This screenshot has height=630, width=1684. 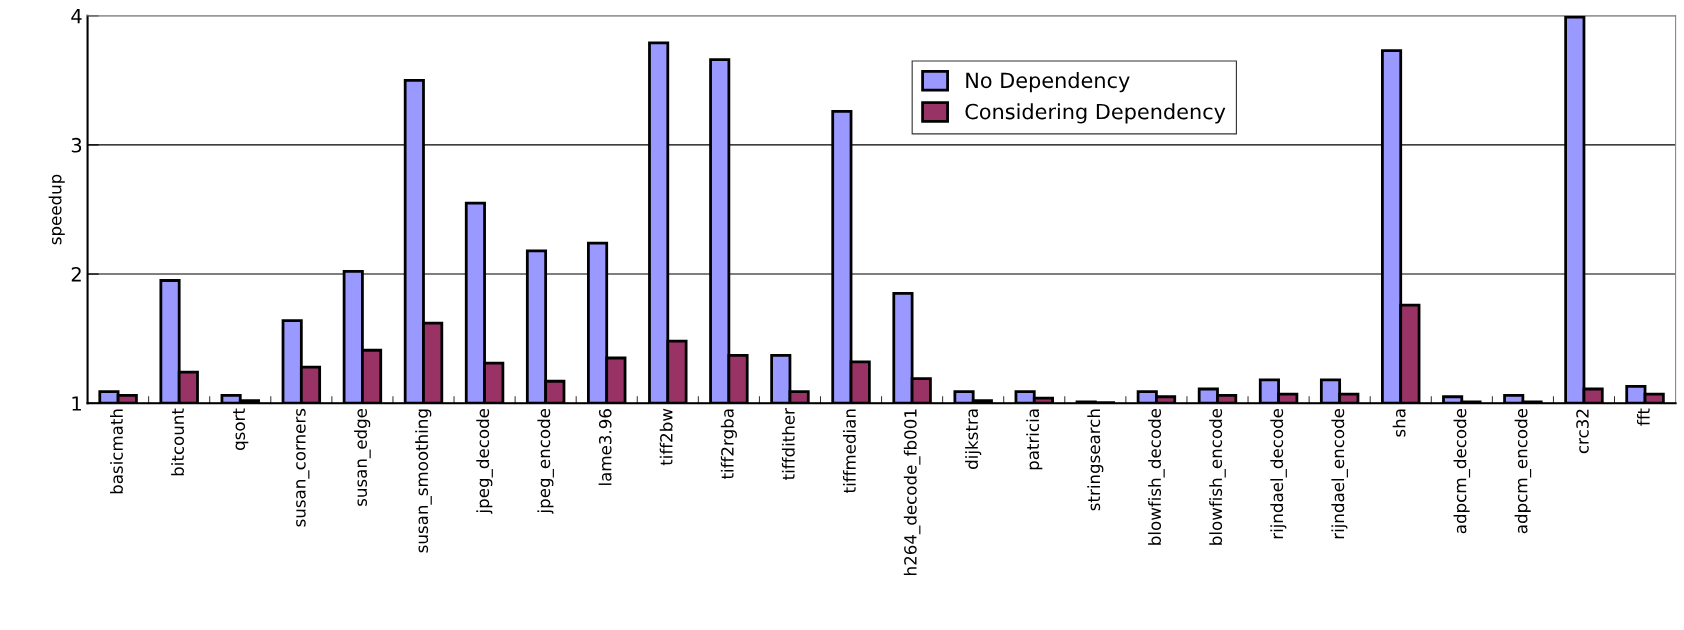 What do you see at coordinates (76, 403) in the screenshot?
I see `y-tick-label: 1` at bounding box center [76, 403].